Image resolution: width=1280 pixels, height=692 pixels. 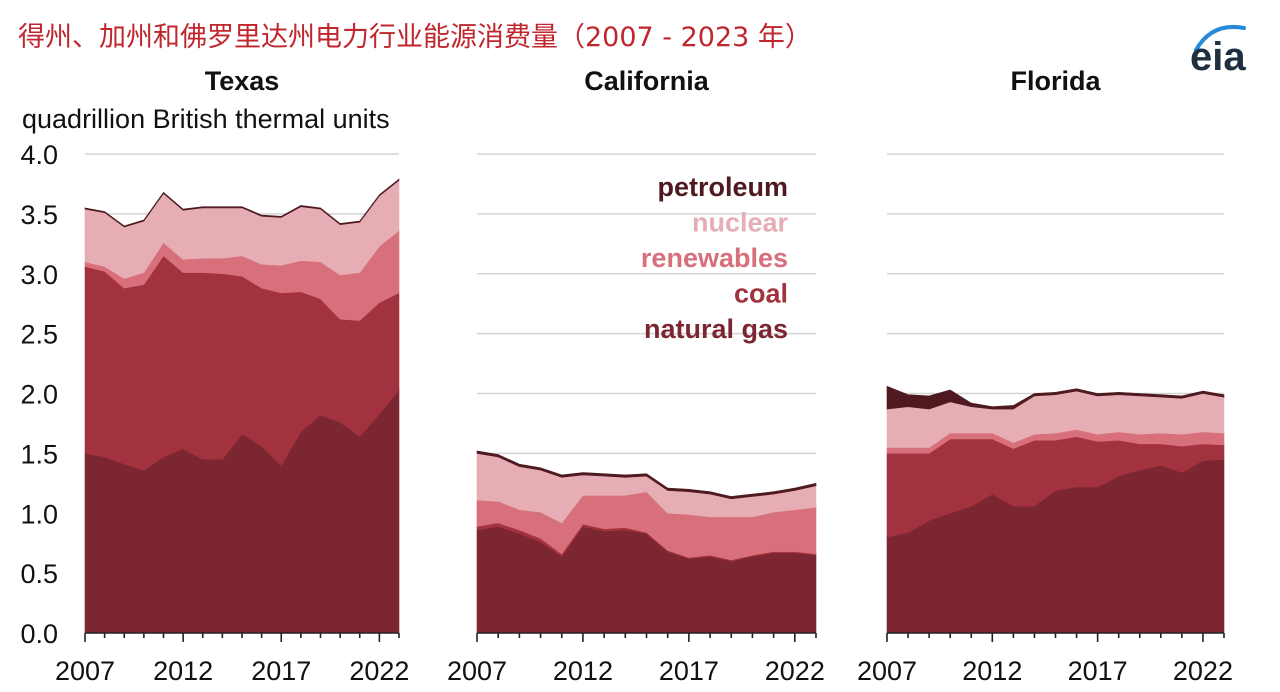 I want to click on y-tick-label: 1.5, so click(x=39, y=454).